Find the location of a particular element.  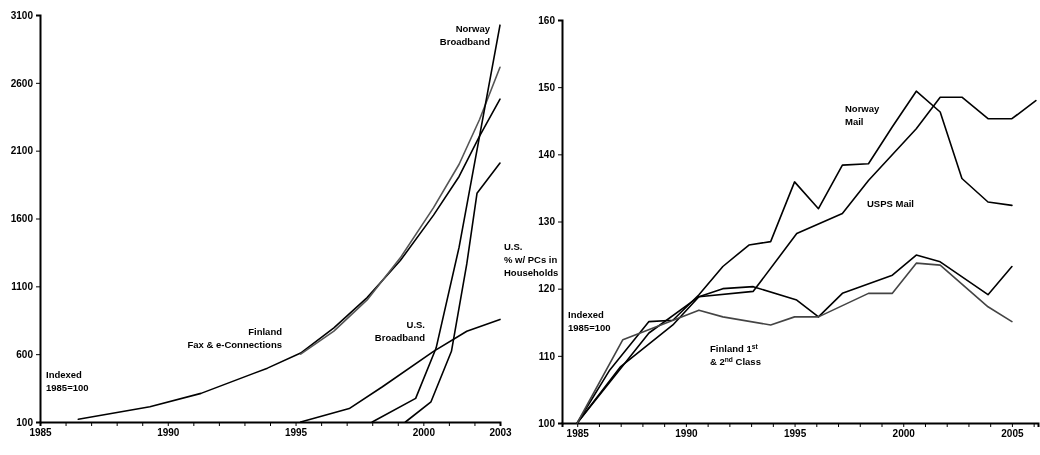

text: Finland 1$^{st}$ & 2$^{nd}$ Class is located at coordinates (735, 354).